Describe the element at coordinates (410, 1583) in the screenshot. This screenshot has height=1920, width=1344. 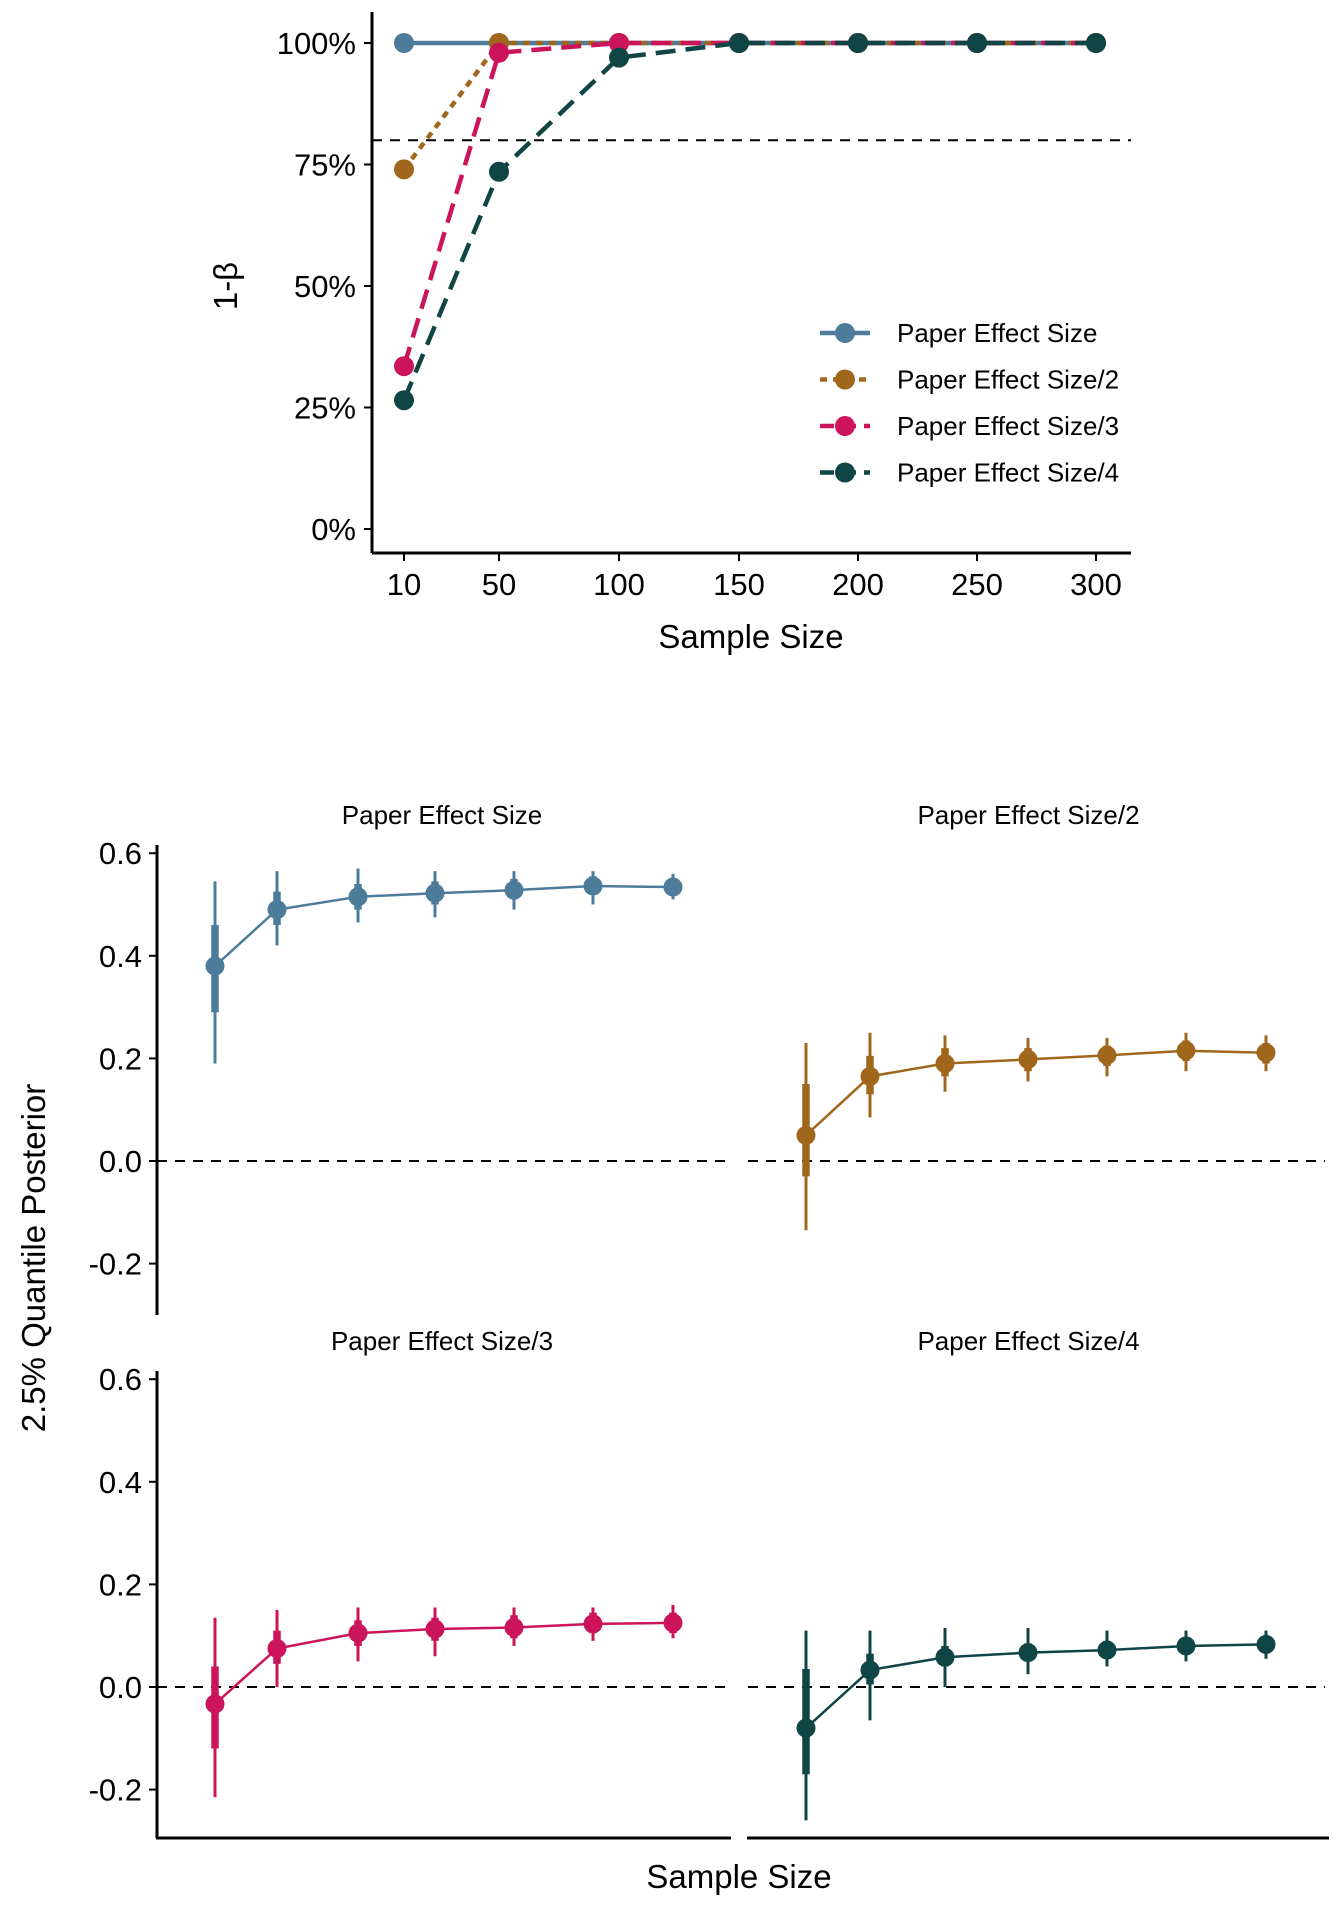
I see `facet-panel-paper-effect-size-3: Paper Effect Size/3 -0.2 0.0 0.2 0.4 0.6` at that location.